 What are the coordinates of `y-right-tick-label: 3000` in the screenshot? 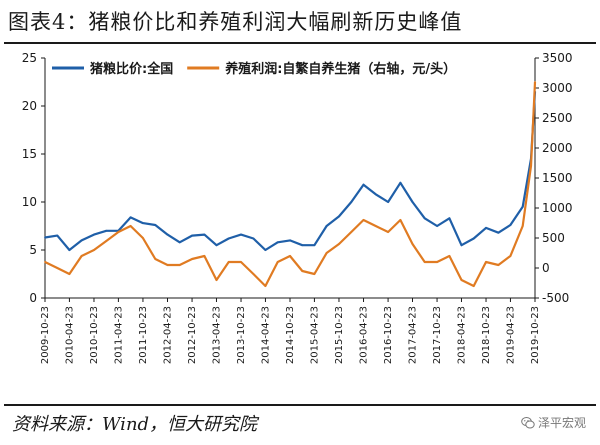 It's located at (557, 88).